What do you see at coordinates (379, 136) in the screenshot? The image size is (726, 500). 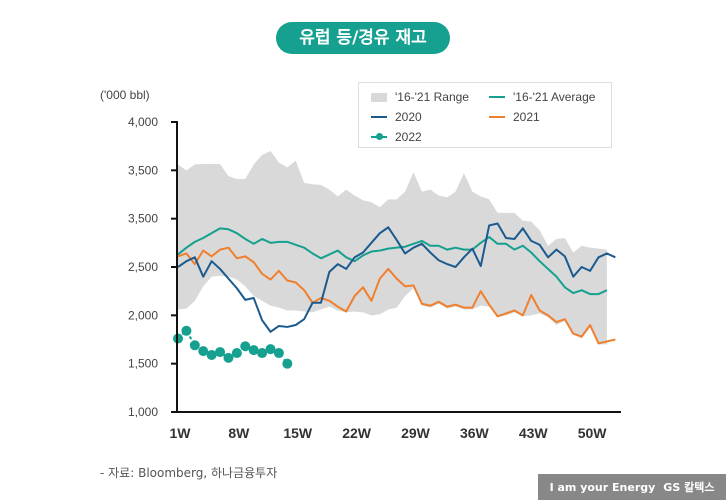 I see `2022-swatch` at bounding box center [379, 136].